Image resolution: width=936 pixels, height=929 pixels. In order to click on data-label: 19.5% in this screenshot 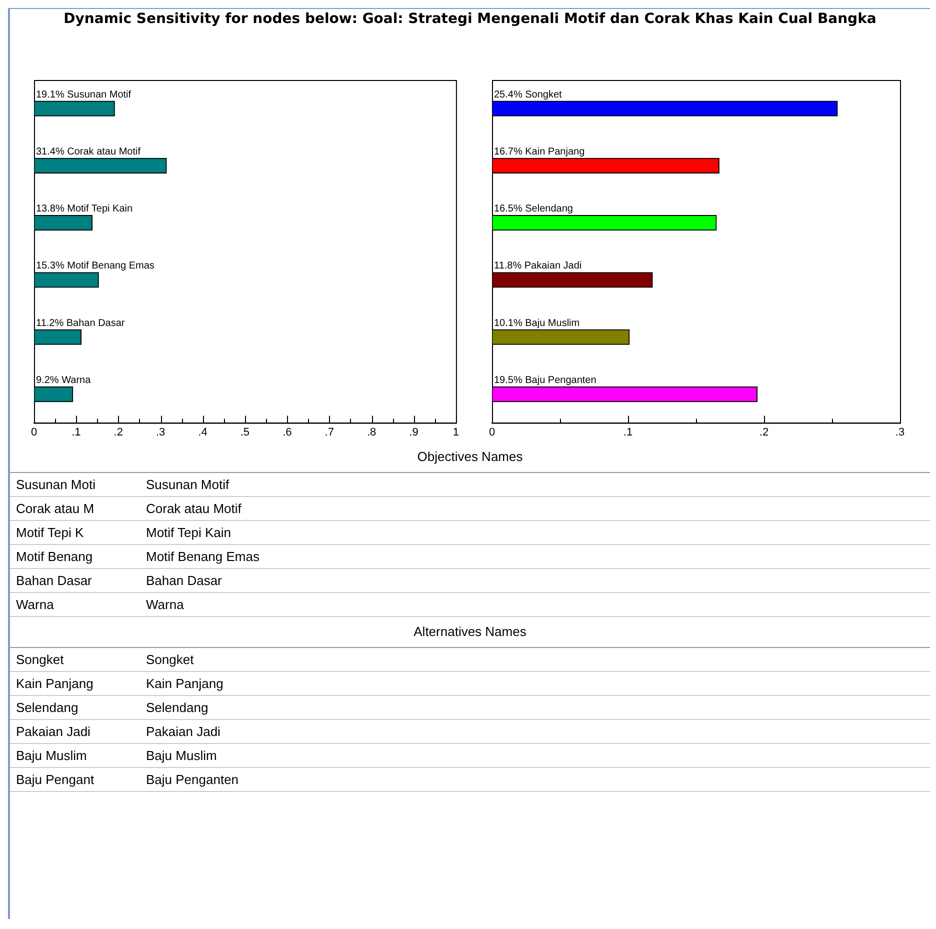, I will do `click(508, 380)`.